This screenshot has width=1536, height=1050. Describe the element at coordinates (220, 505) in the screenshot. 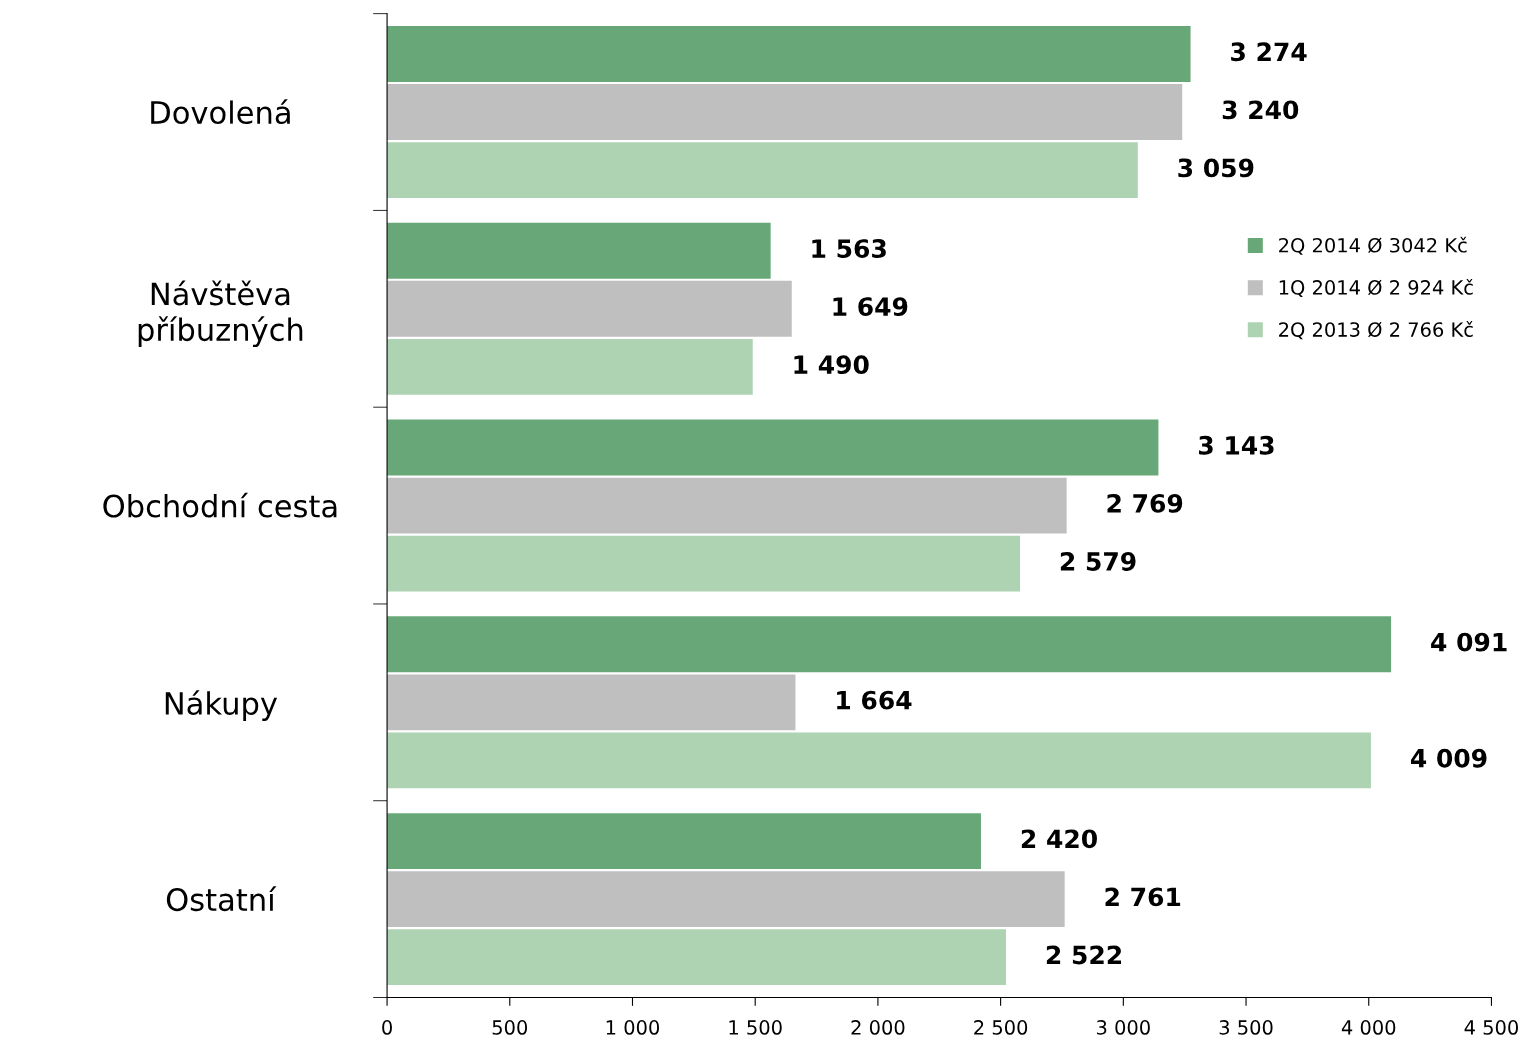

I see `y-tick-label: Obchodní cesta` at that location.